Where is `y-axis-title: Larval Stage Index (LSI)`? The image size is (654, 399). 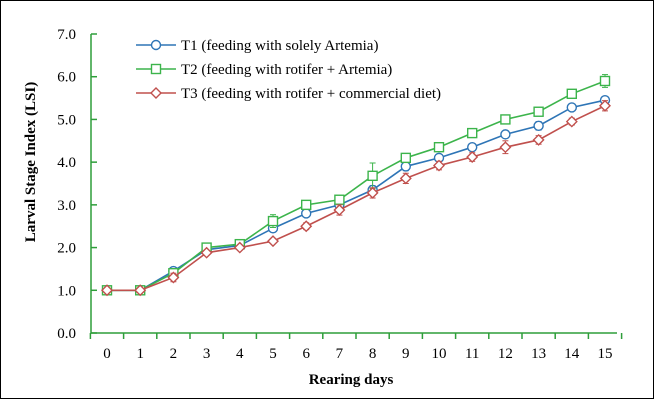 y-axis-title: Larval Stage Index (LSI) is located at coordinates (31, 162).